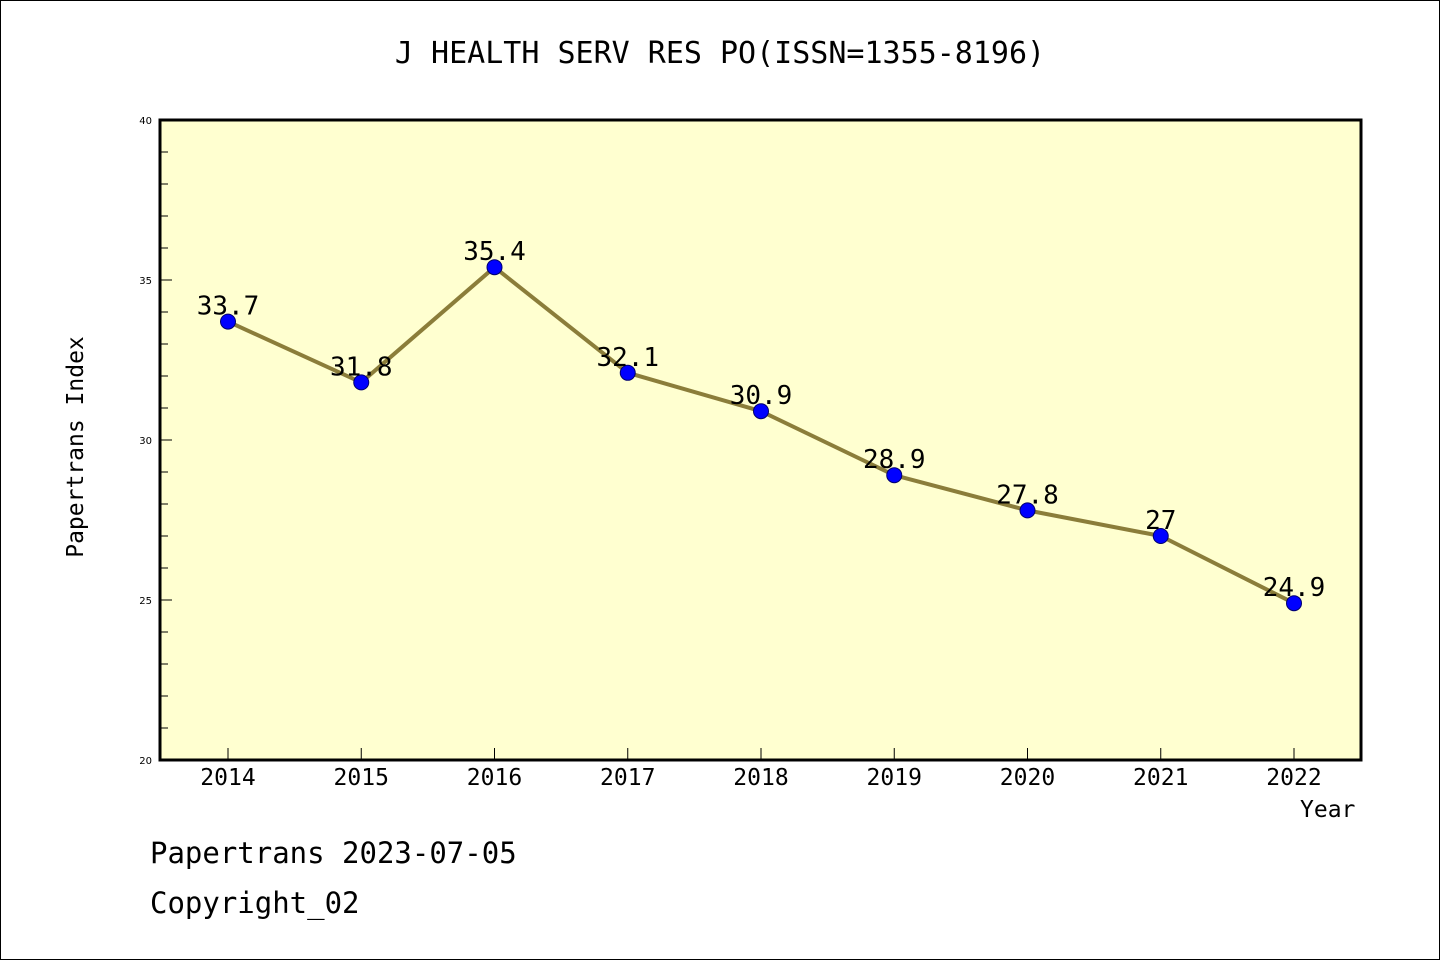  Describe the element at coordinates (1328, 810) in the screenshot. I see `x-axis-label: Year` at that location.